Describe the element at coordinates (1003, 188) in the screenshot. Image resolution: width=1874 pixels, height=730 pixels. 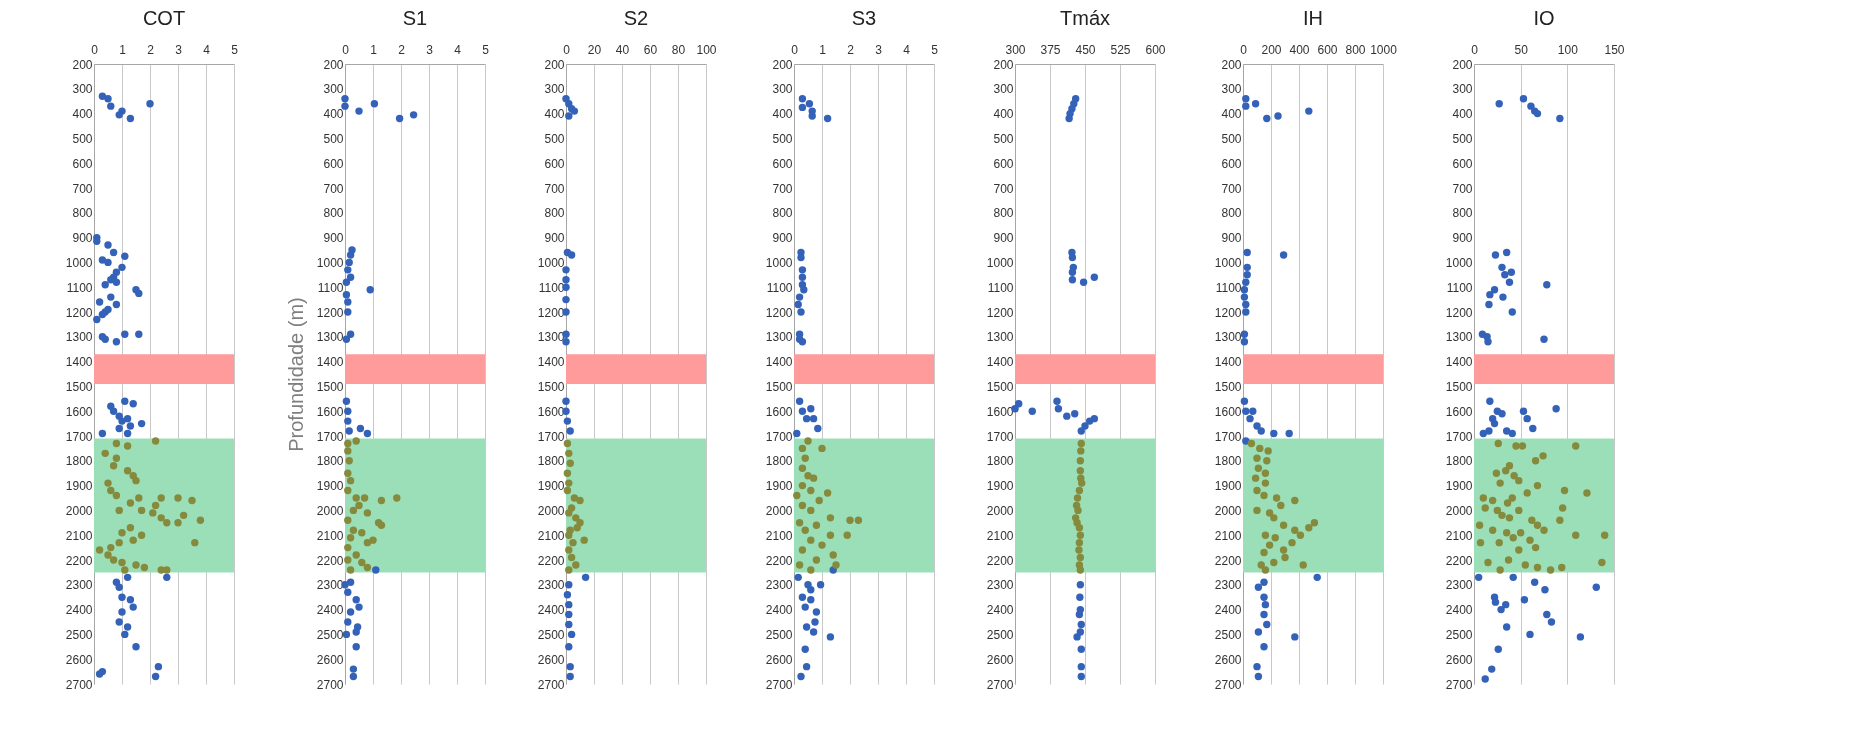
I see `y-tick-label: 700` at that location.